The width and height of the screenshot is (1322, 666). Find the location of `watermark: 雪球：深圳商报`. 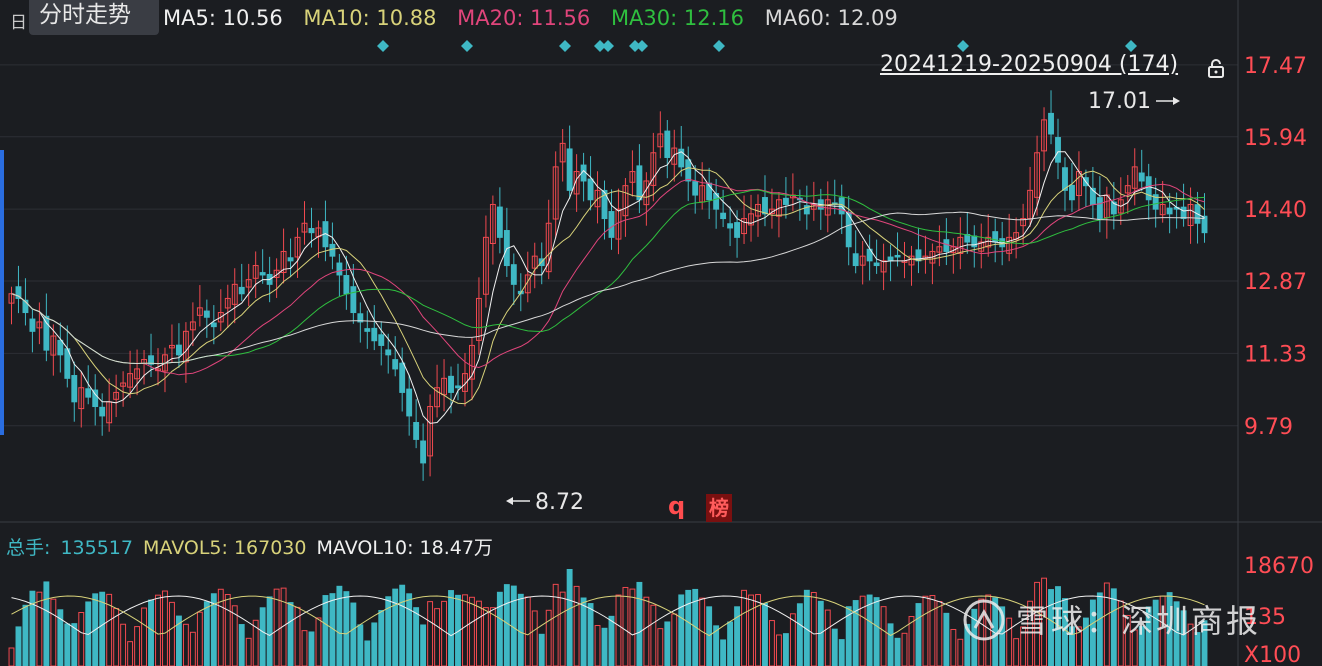

watermark: 雪球：深圳商报 is located at coordinates (1139, 621).